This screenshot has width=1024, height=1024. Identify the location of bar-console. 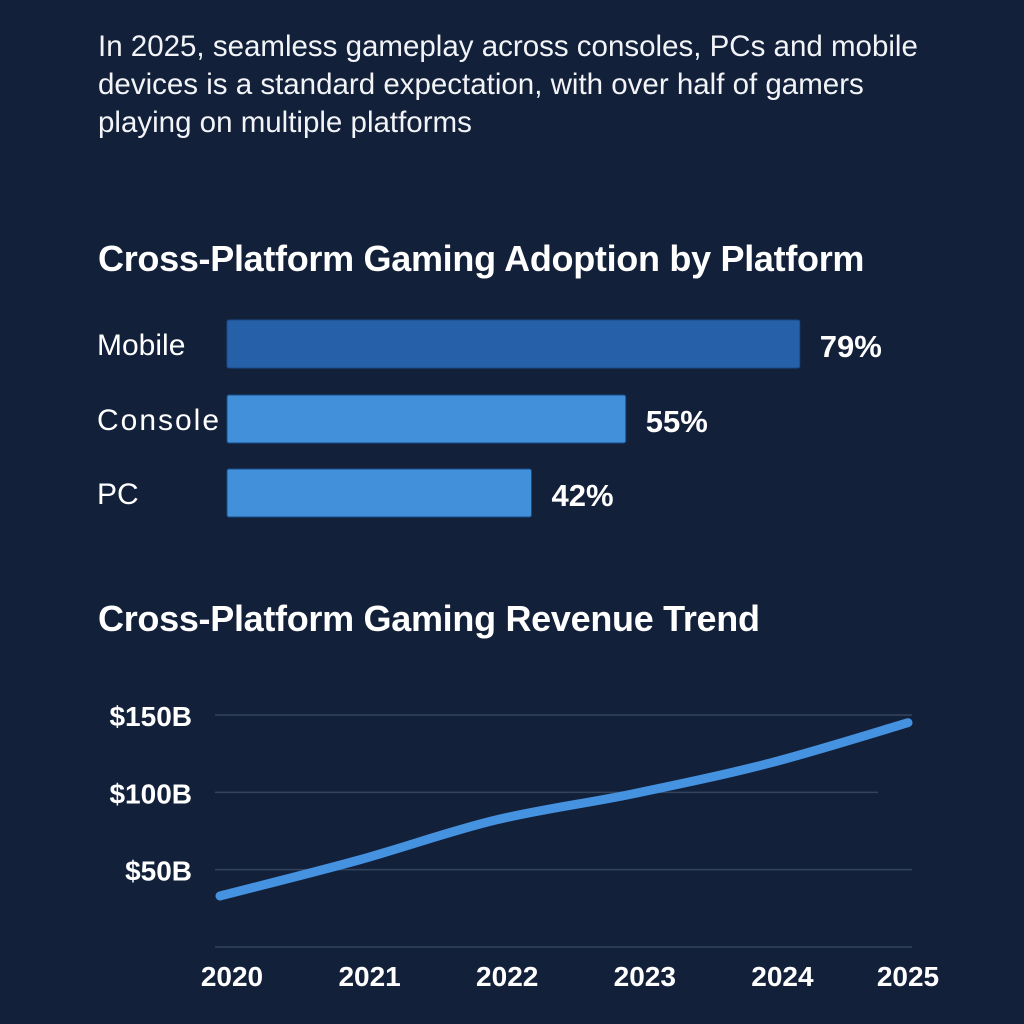
(426, 419).